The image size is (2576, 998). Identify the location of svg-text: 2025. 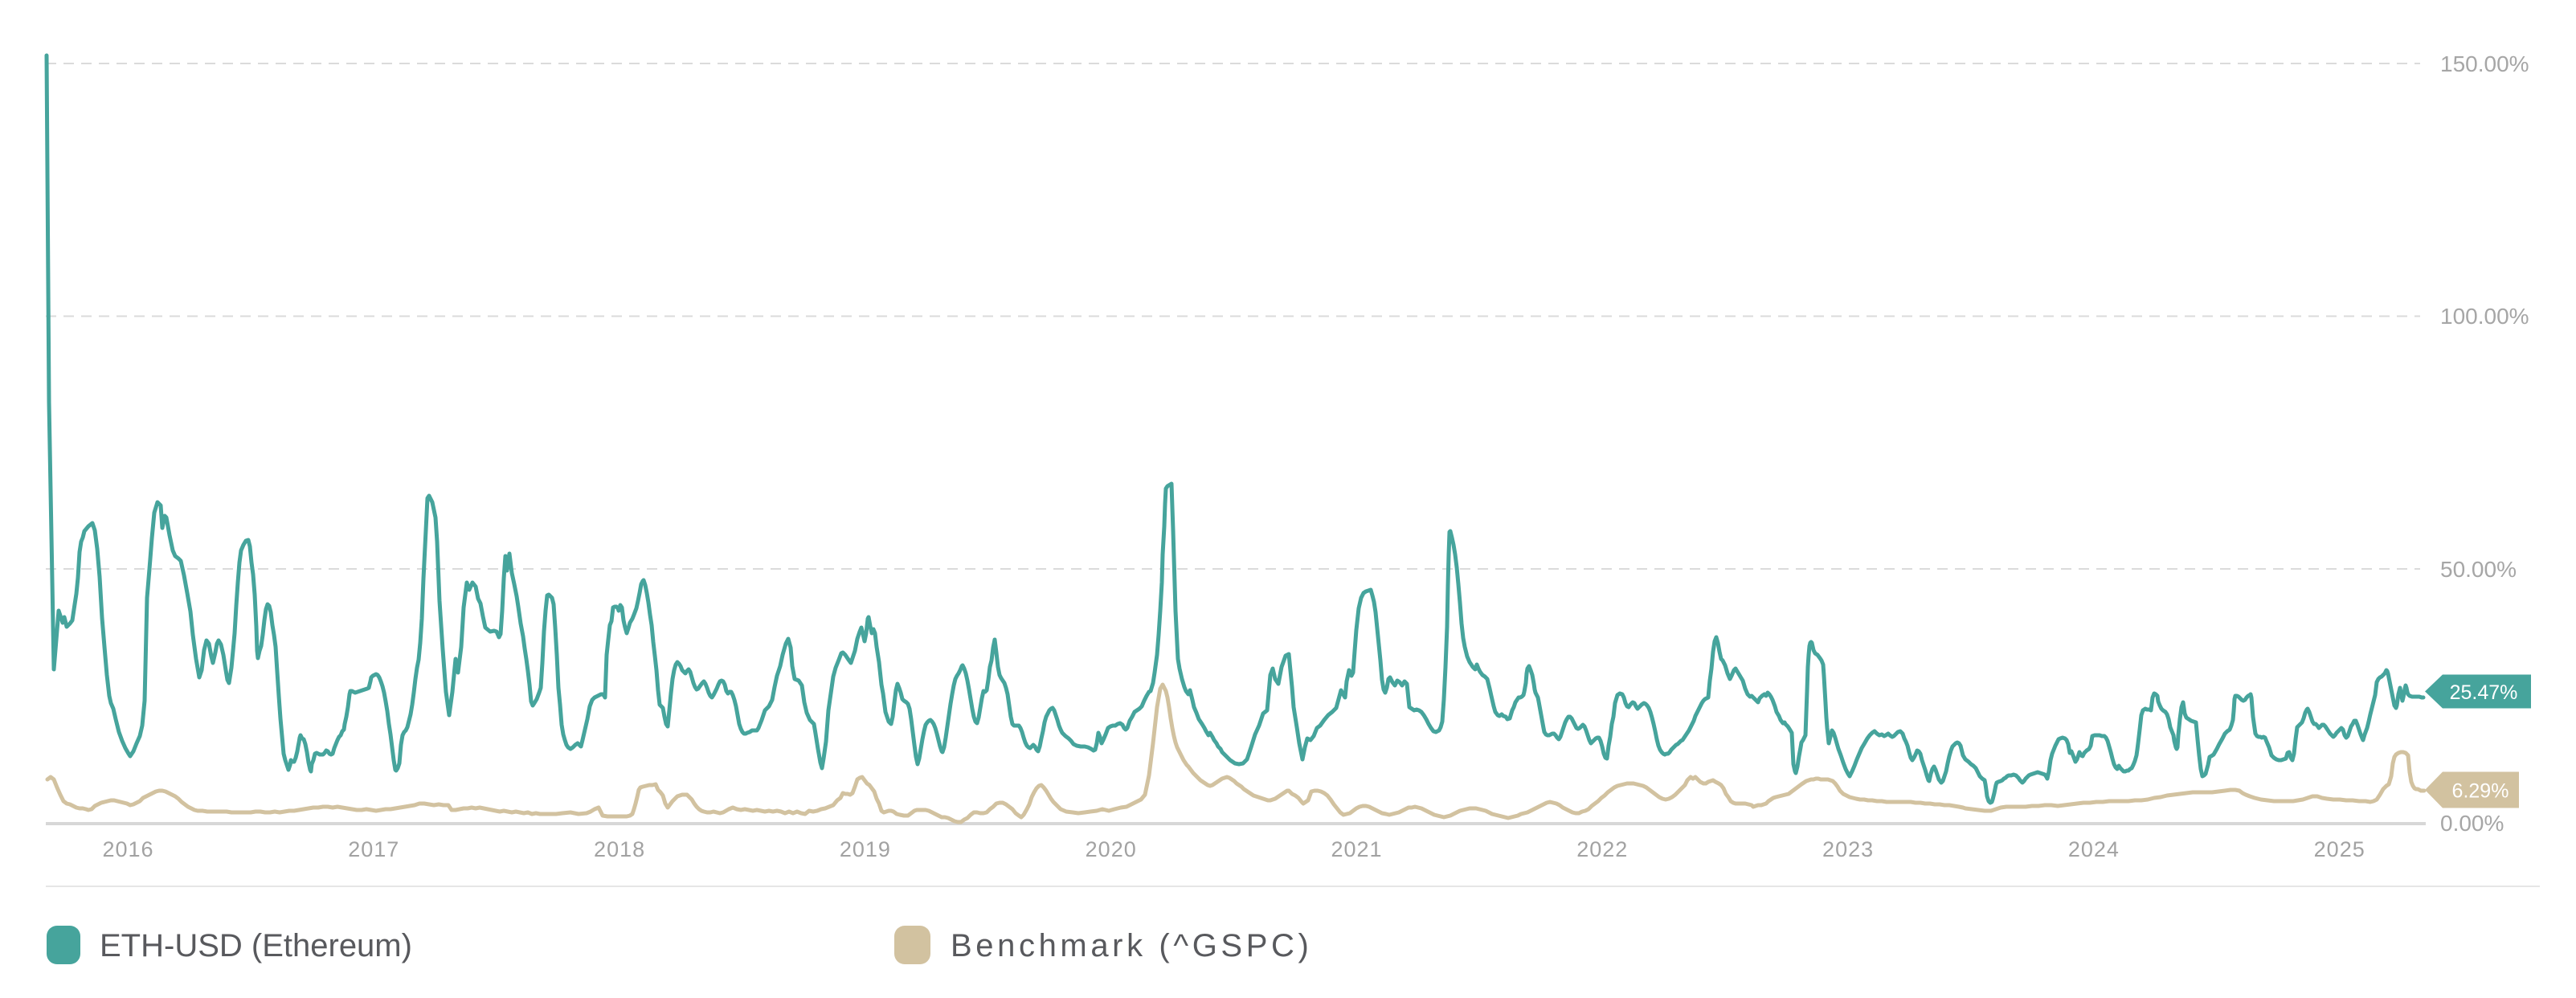
(2339, 849).